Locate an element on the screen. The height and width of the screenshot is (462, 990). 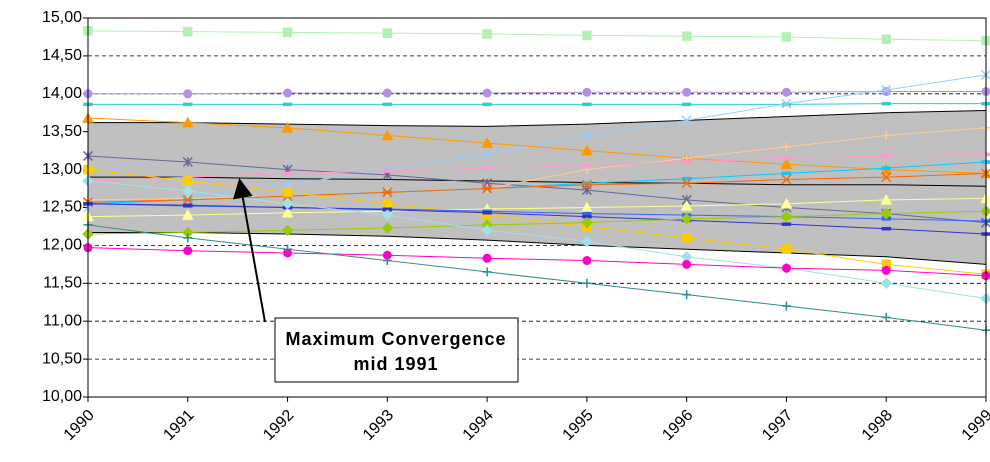
y-tick-label: 12,00 is located at coordinates (62, 245).